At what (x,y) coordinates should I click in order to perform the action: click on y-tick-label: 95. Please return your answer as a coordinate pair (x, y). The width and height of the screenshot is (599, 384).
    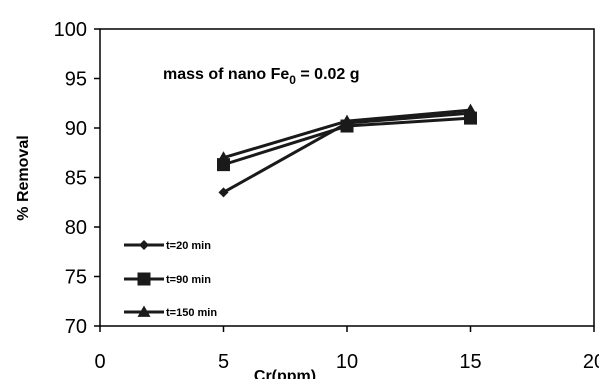
    Looking at the image, I should click on (76, 80).